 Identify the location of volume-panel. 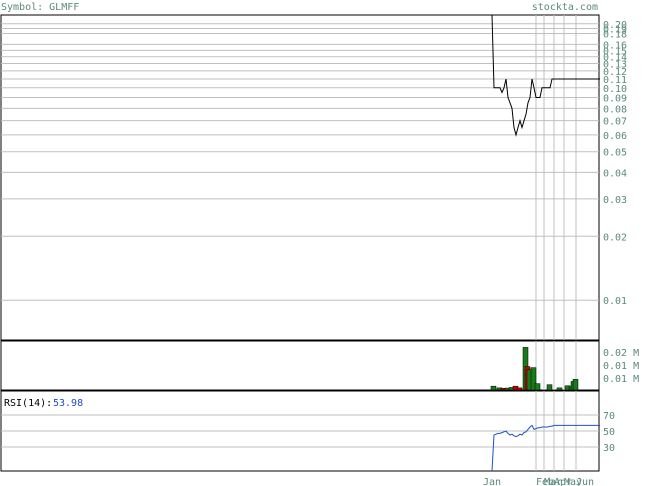
(300, 365).